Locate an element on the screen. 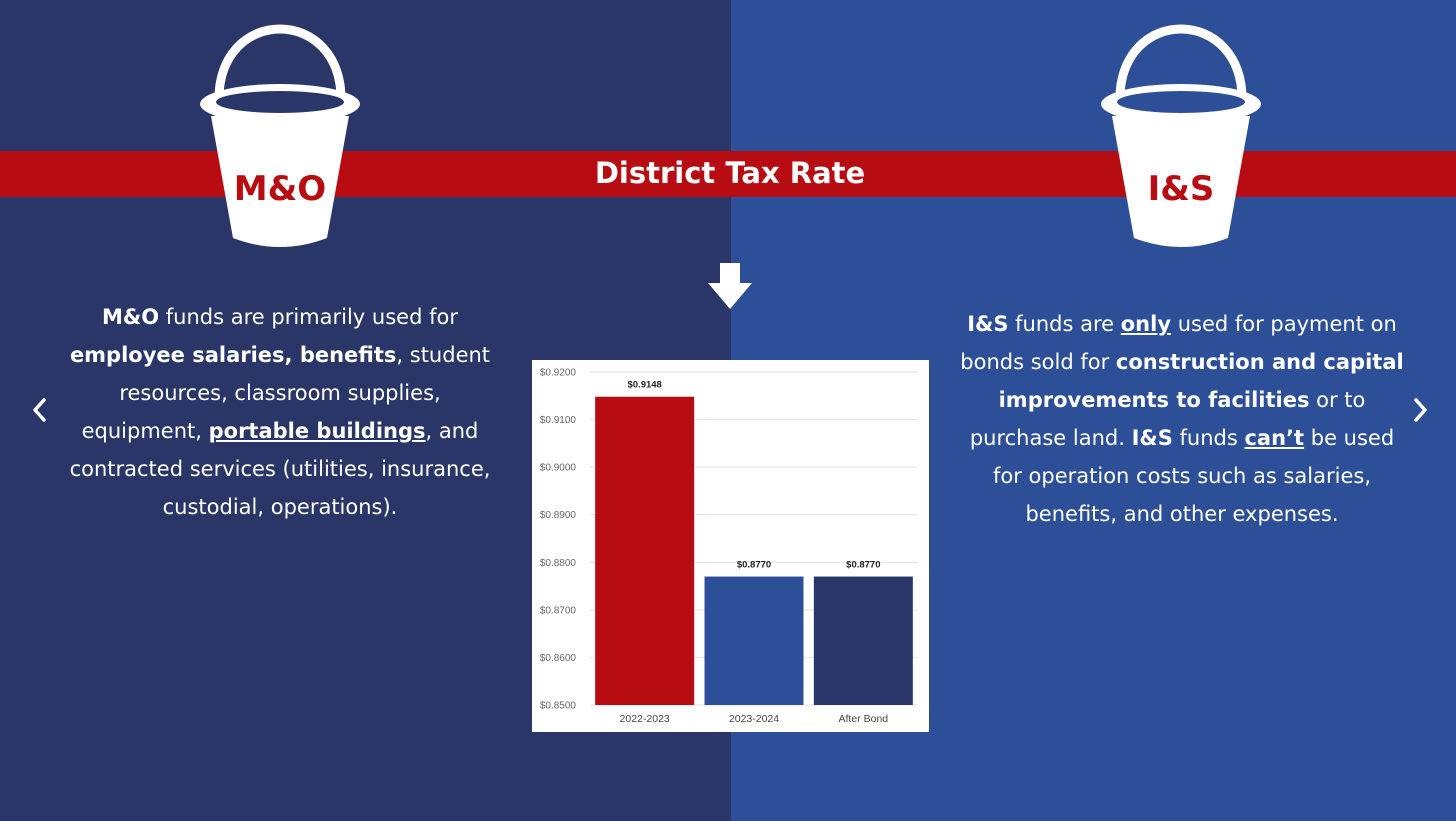 The width and height of the screenshot is (1456, 821). data-label: $0.9148 is located at coordinates (644, 385).